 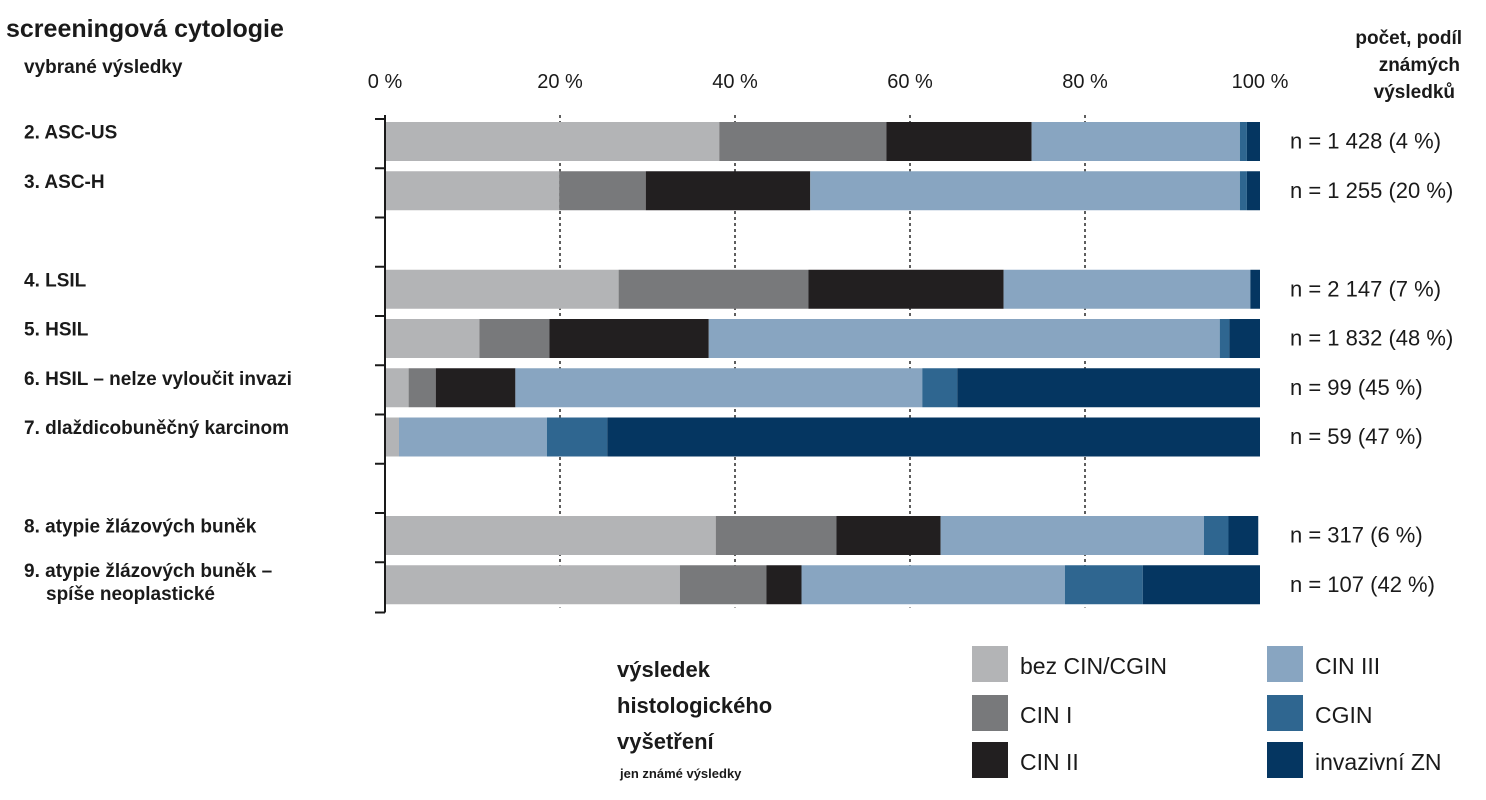 I want to click on count-annotation: n = 1 255 (20 %), so click(x=1371, y=190).